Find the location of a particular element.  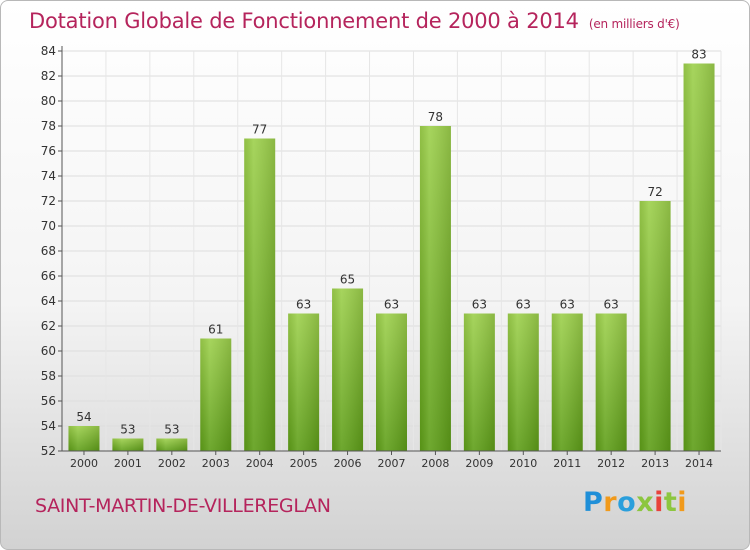

value-label: 72 is located at coordinates (654, 192).